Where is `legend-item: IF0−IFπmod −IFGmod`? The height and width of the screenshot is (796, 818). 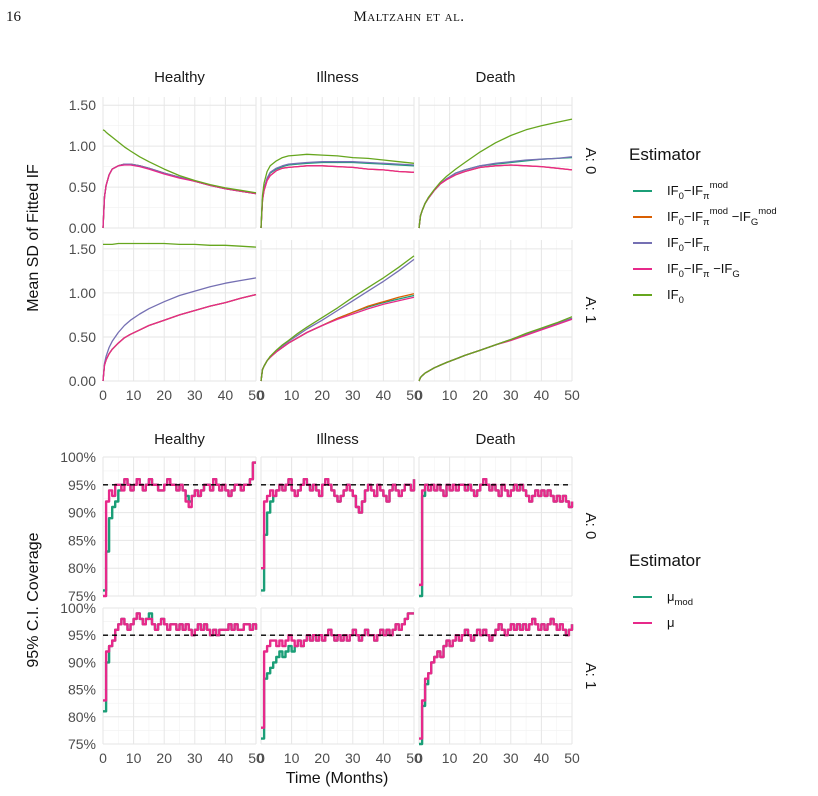 legend-item: IF0−IFπmod −IFGmod is located at coordinates (705, 217).